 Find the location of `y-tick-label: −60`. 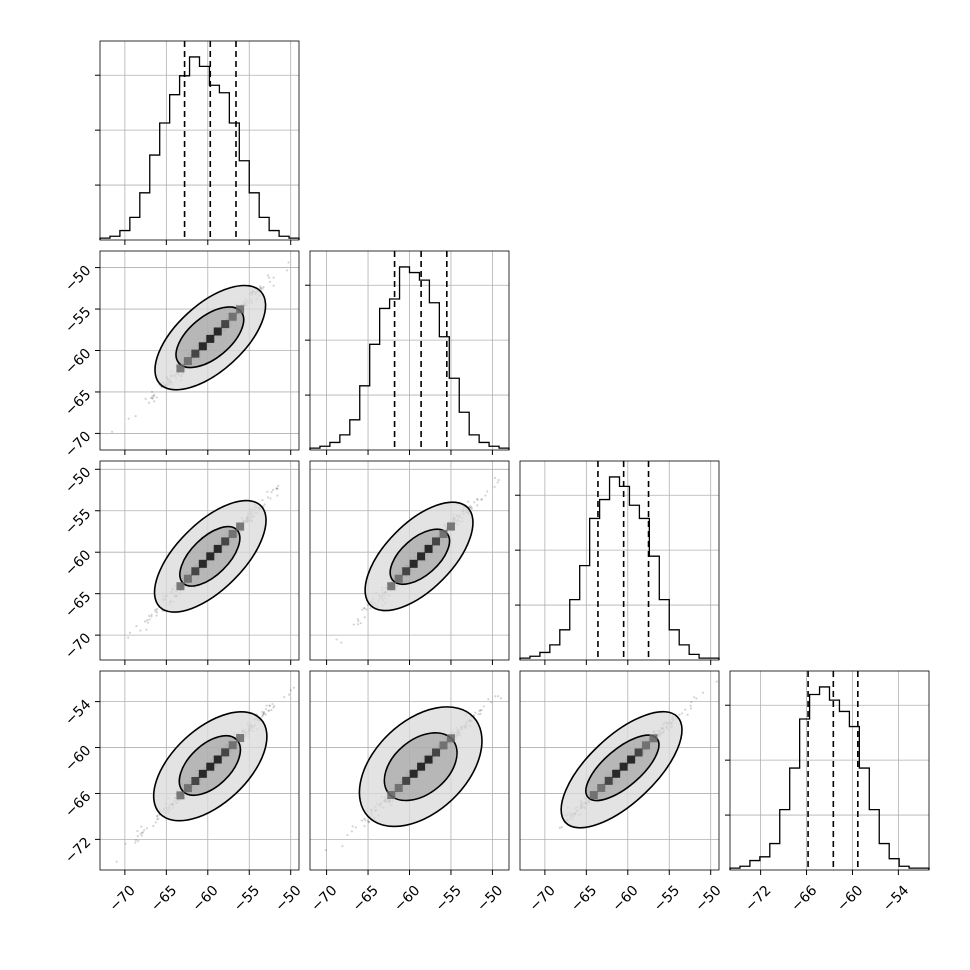

y-tick-label: −60 is located at coordinates (78, 362).